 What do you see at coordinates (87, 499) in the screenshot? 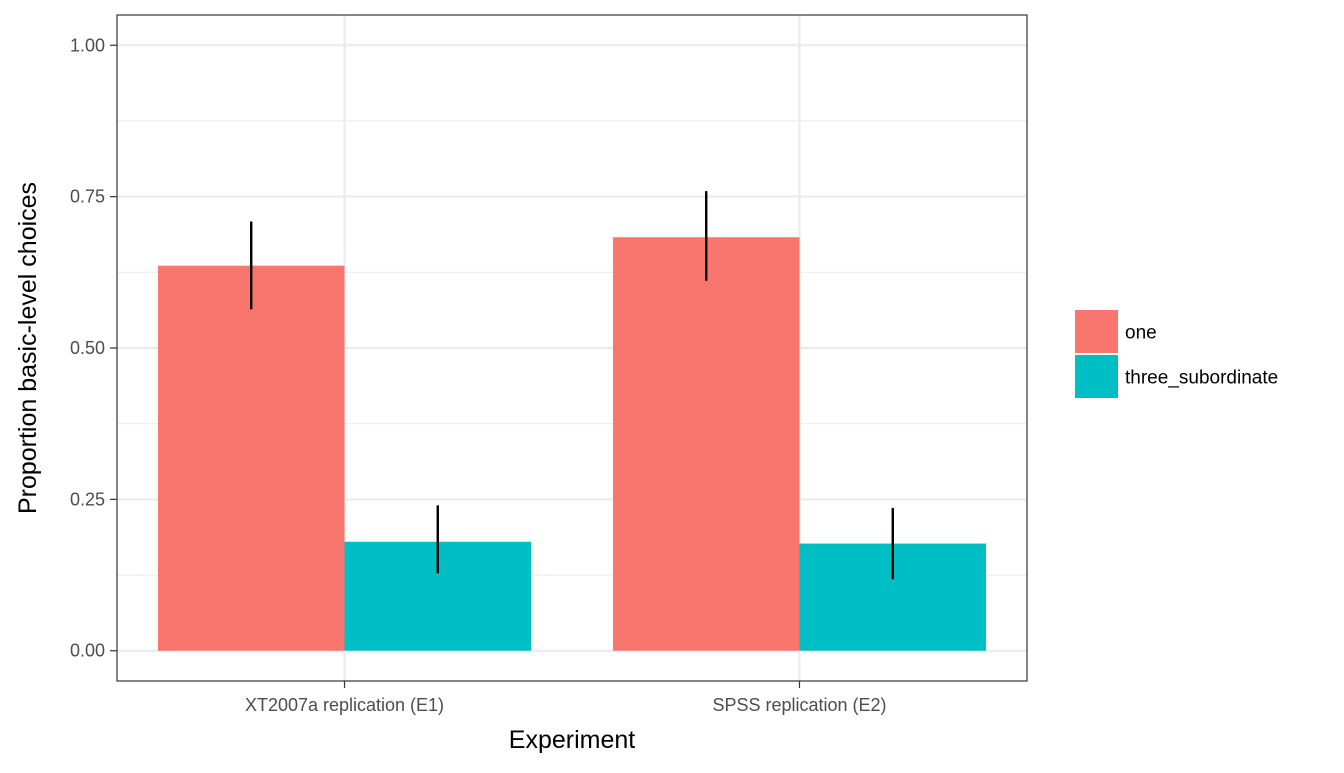
I see `y-tick-label: 0.25` at bounding box center [87, 499].